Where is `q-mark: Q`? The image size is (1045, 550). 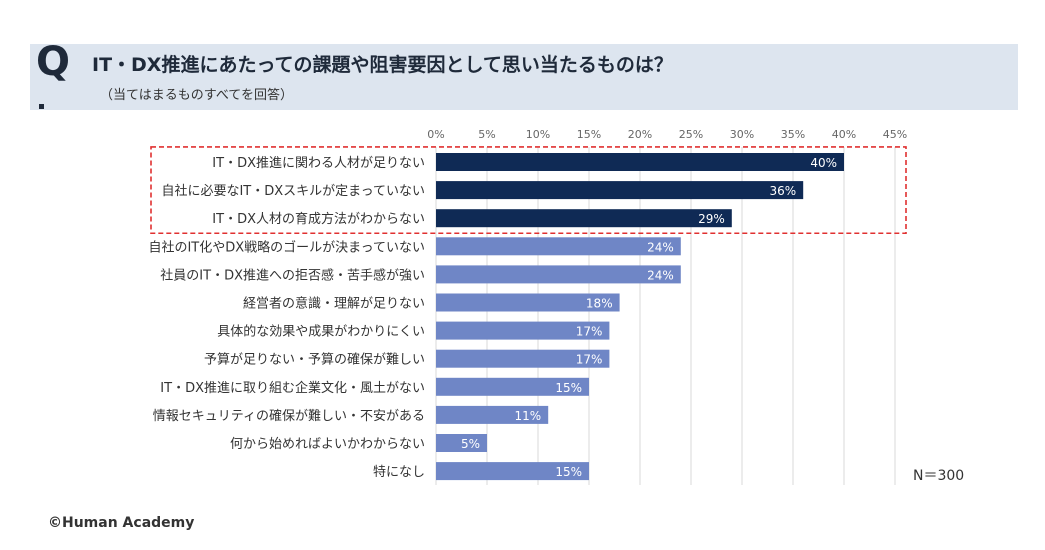 q-mark: Q is located at coordinates (53, 62).